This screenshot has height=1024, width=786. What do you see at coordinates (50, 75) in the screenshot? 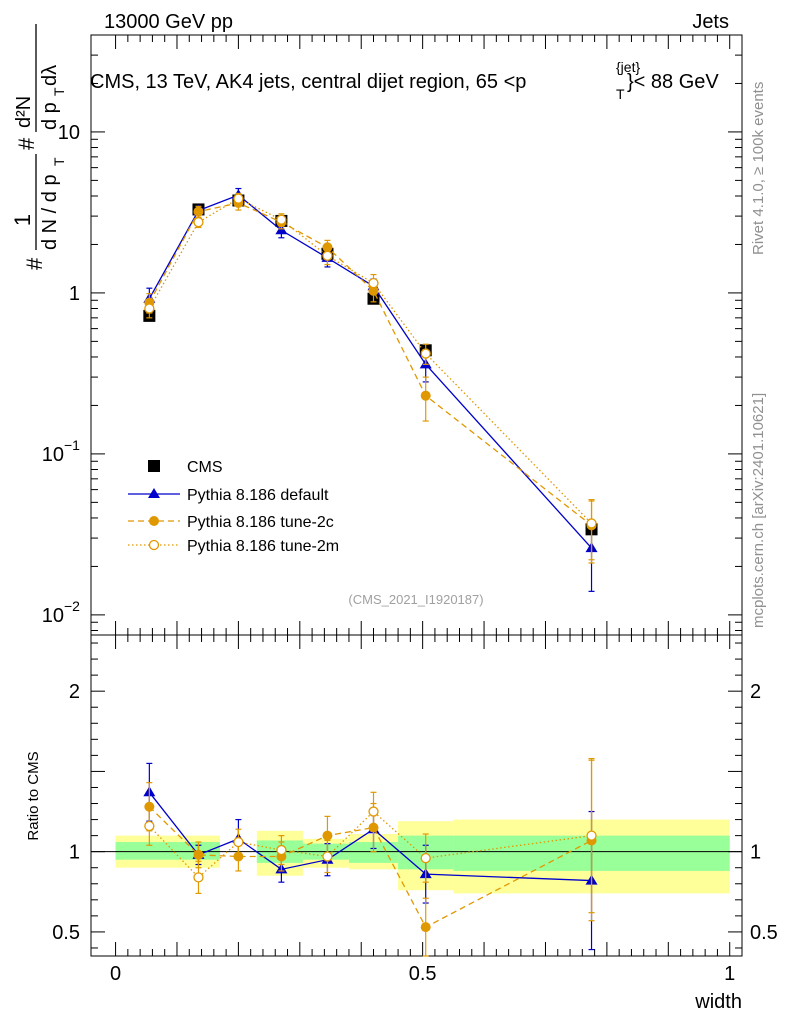
I see `ylabel-frac2-den-tail: dλ` at bounding box center [50, 75].